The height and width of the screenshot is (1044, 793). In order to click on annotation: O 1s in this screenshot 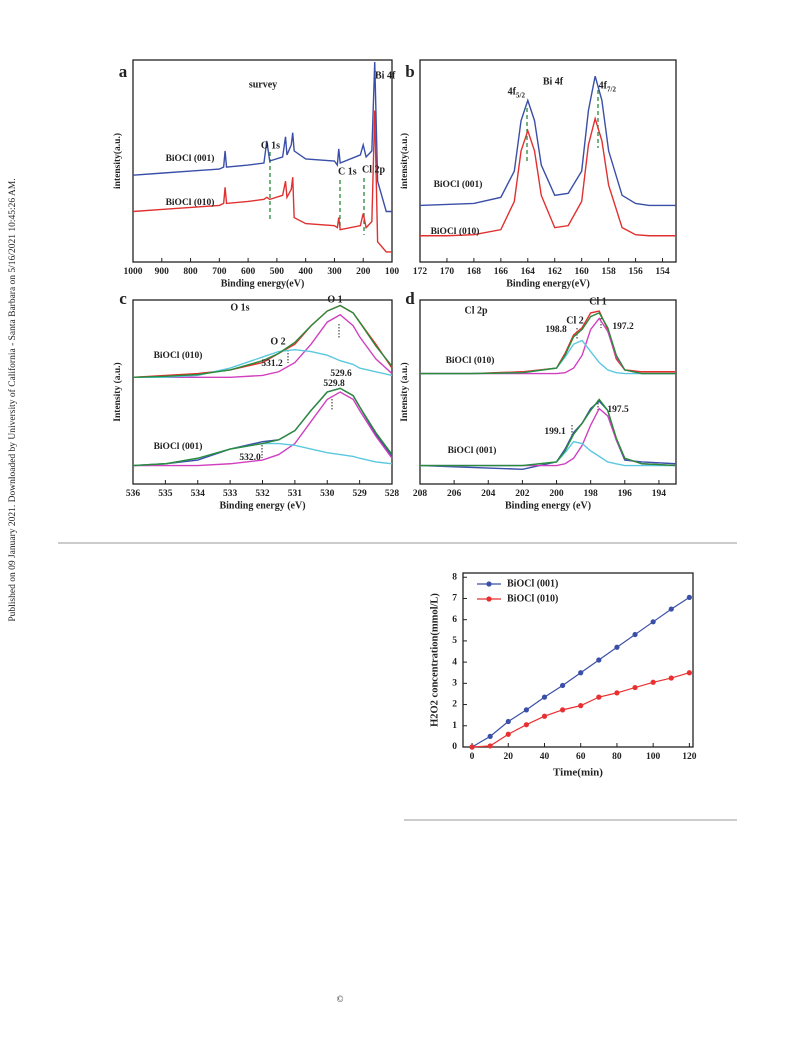, I will do `click(270, 145)`.